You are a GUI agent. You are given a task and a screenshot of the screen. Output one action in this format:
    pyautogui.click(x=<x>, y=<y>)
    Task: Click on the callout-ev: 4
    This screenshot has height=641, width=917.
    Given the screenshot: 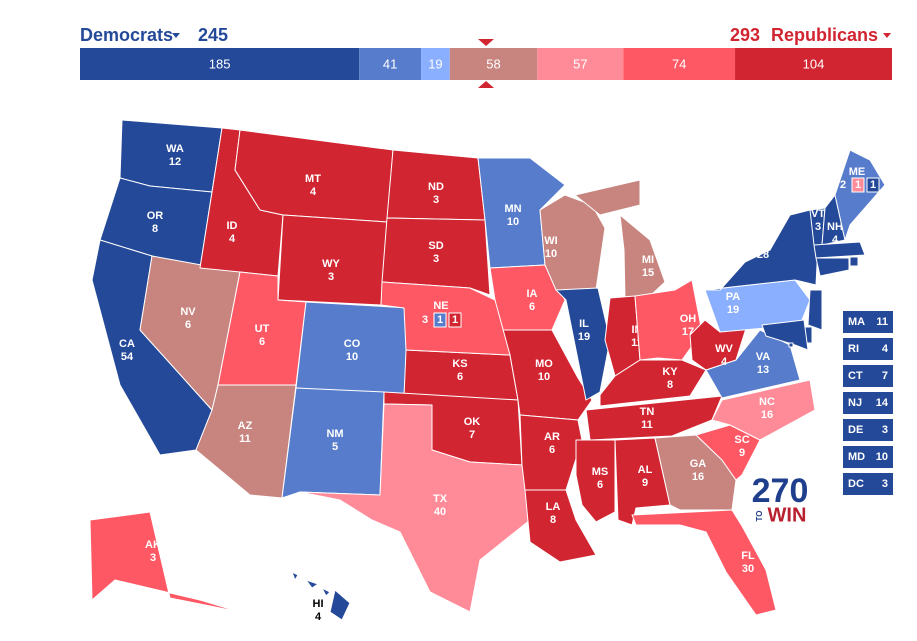 What is the action you would take?
    pyautogui.click(x=885, y=349)
    